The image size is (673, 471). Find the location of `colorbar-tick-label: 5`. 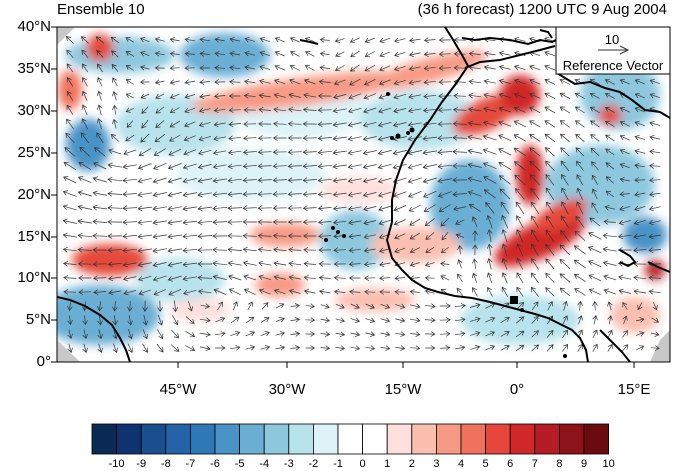

colorbar-tick-label: 5 is located at coordinates (485, 464).